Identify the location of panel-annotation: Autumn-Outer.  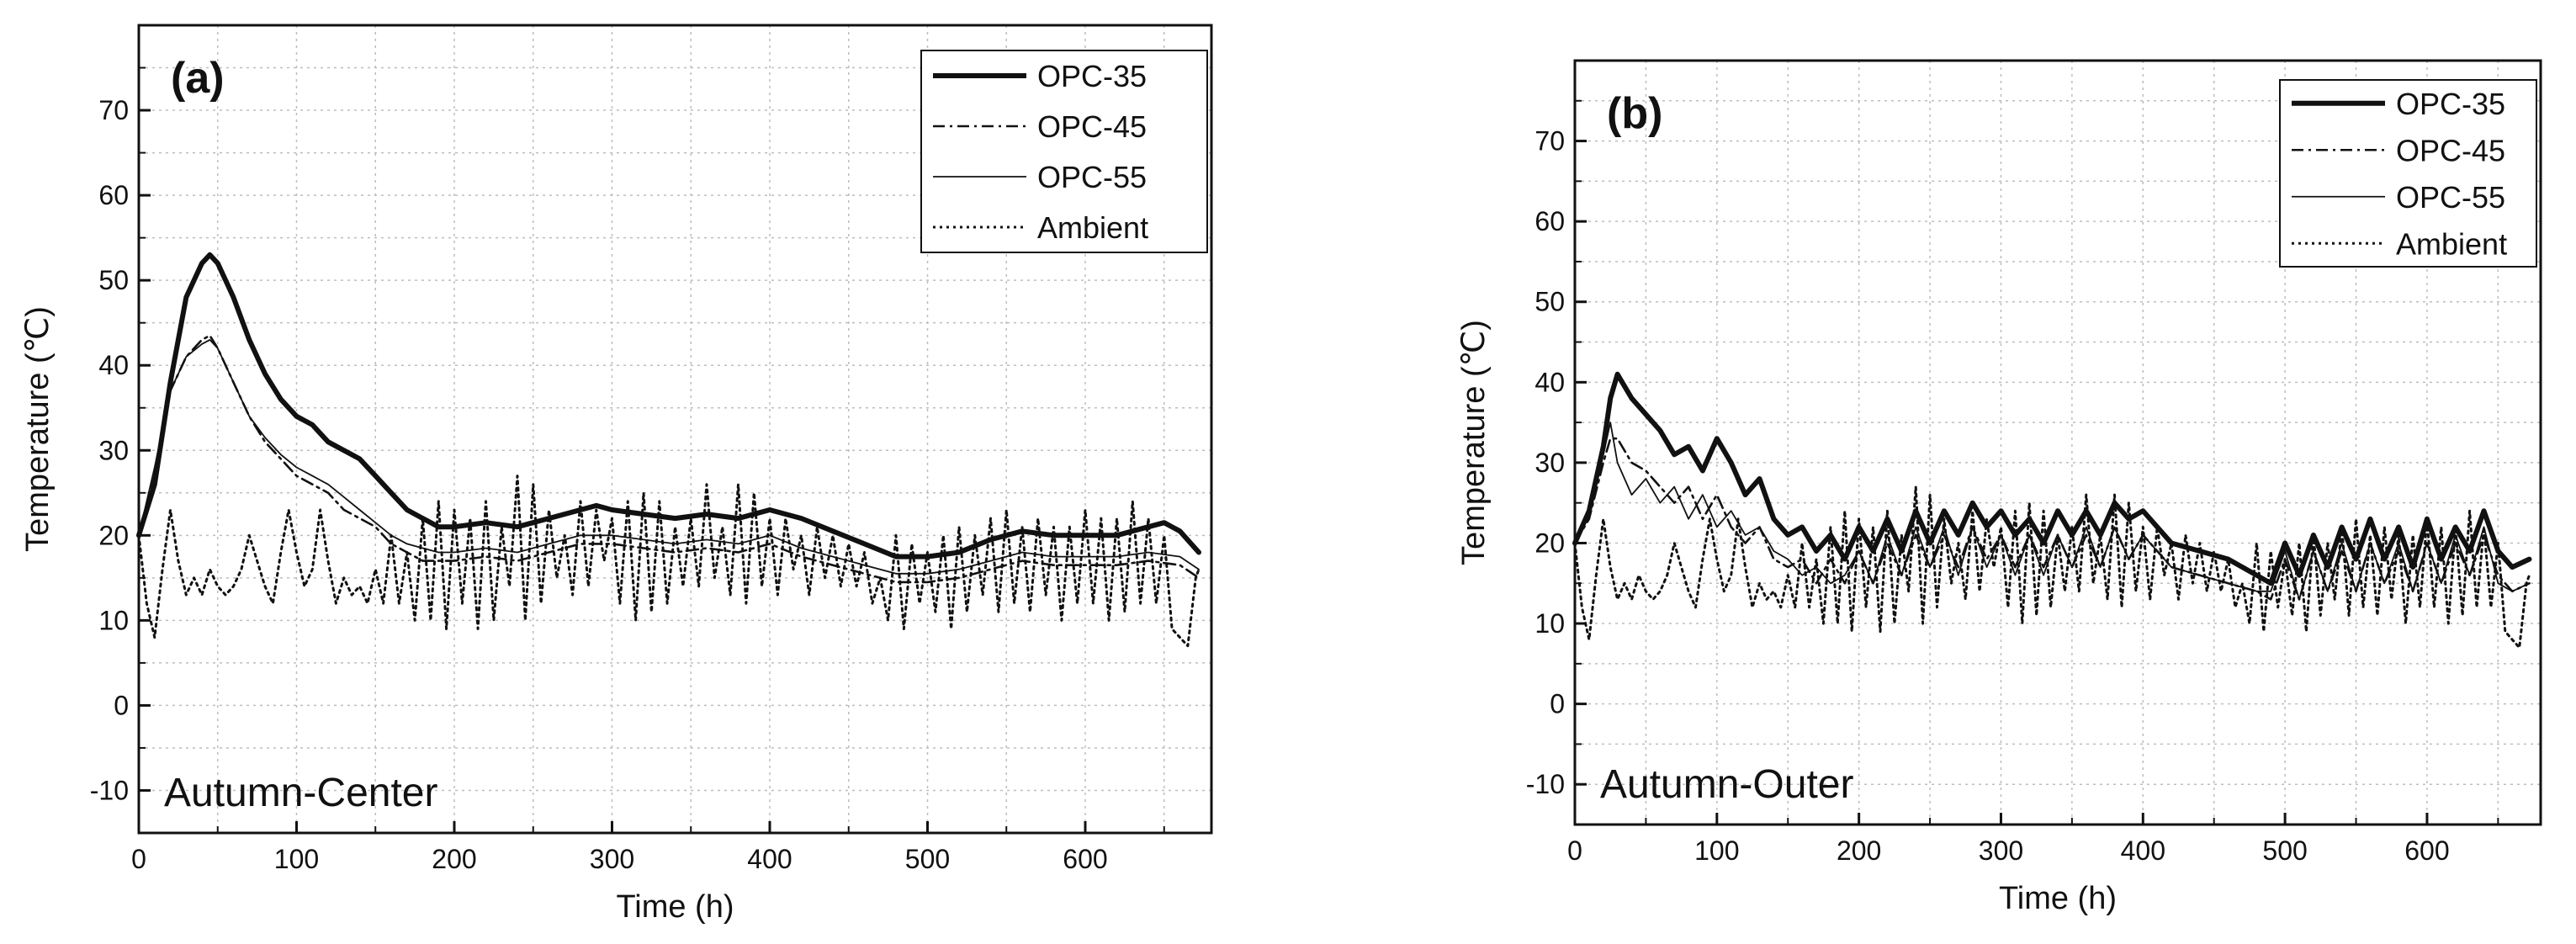
(1726, 784).